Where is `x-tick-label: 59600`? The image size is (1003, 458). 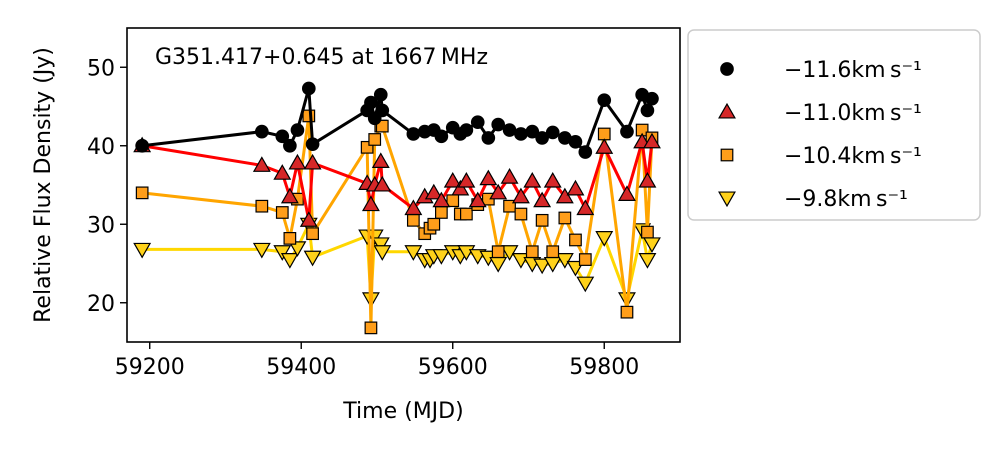
x-tick-label: 59600 is located at coordinates (453, 367).